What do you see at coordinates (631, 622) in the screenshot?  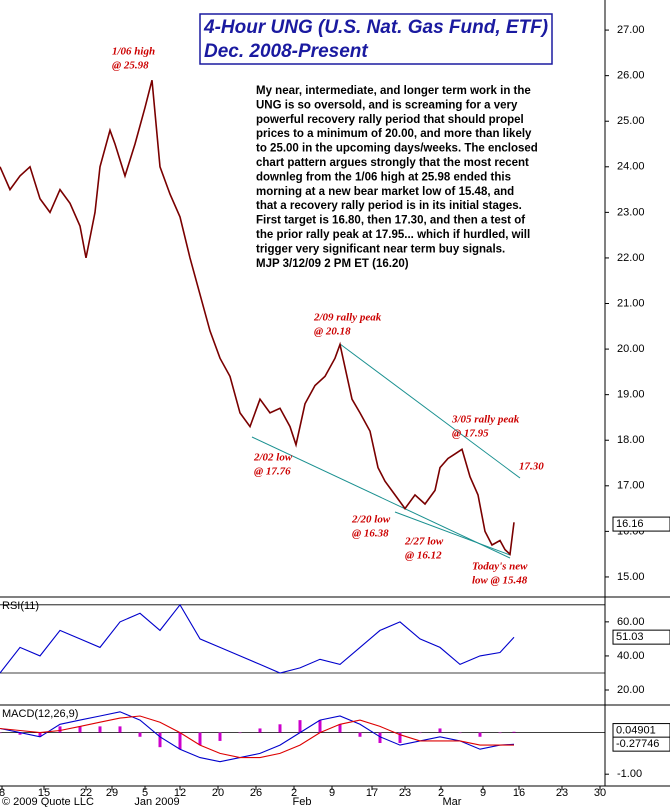 I see `y-tick-label: 60.00` at bounding box center [631, 622].